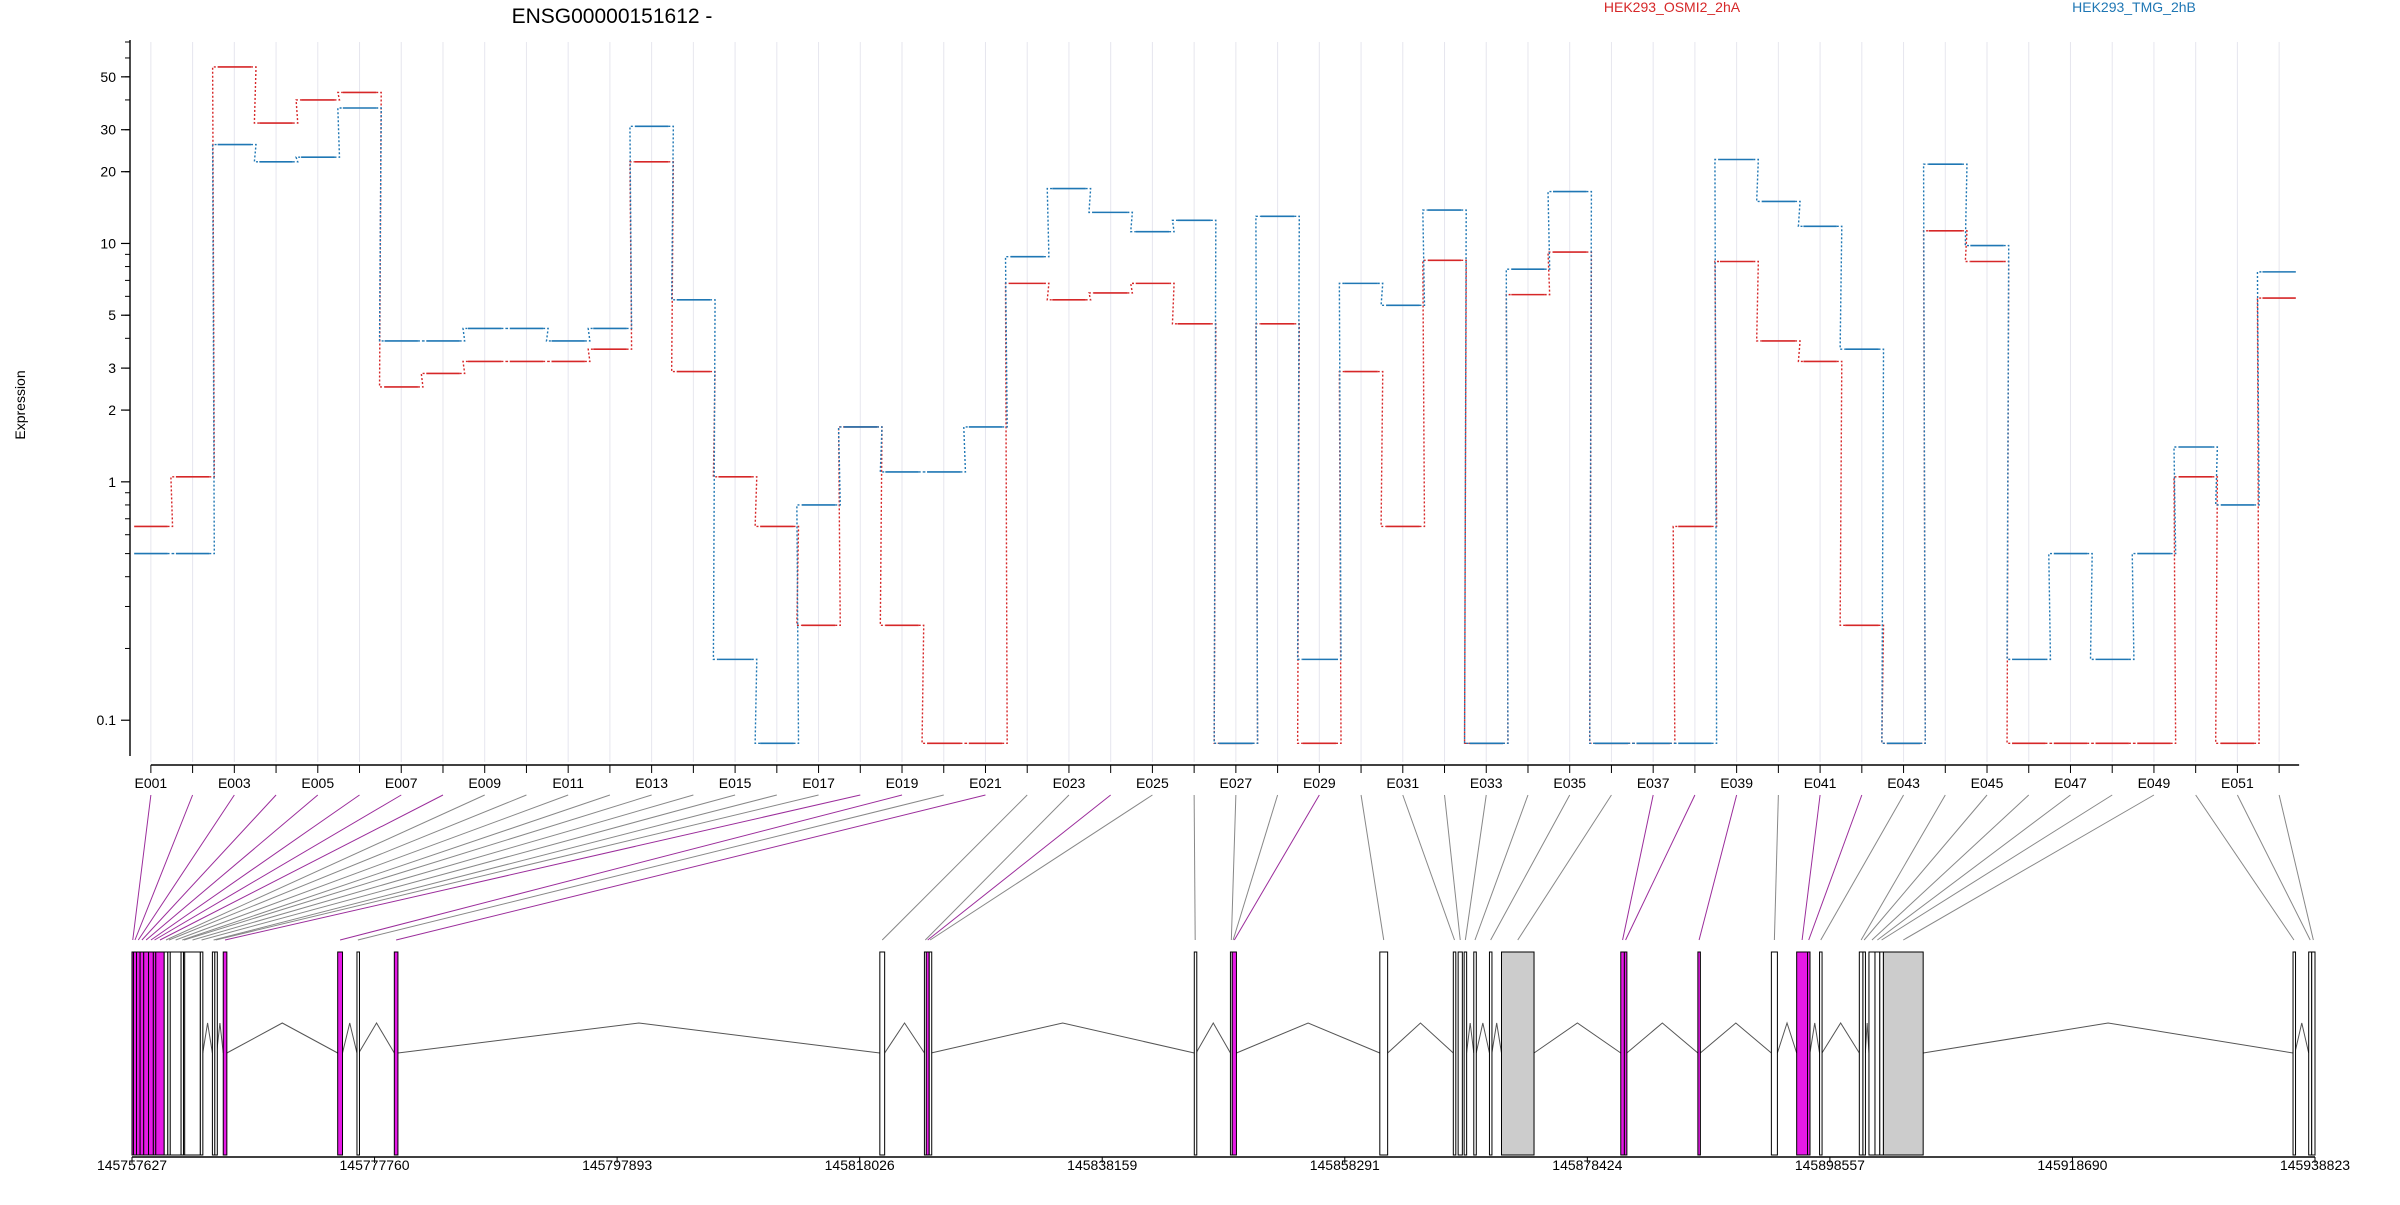 This screenshot has width=2400, height=1205. Describe the element at coordinates (317, 783) in the screenshot. I see `x-tick-label: E005` at that location.